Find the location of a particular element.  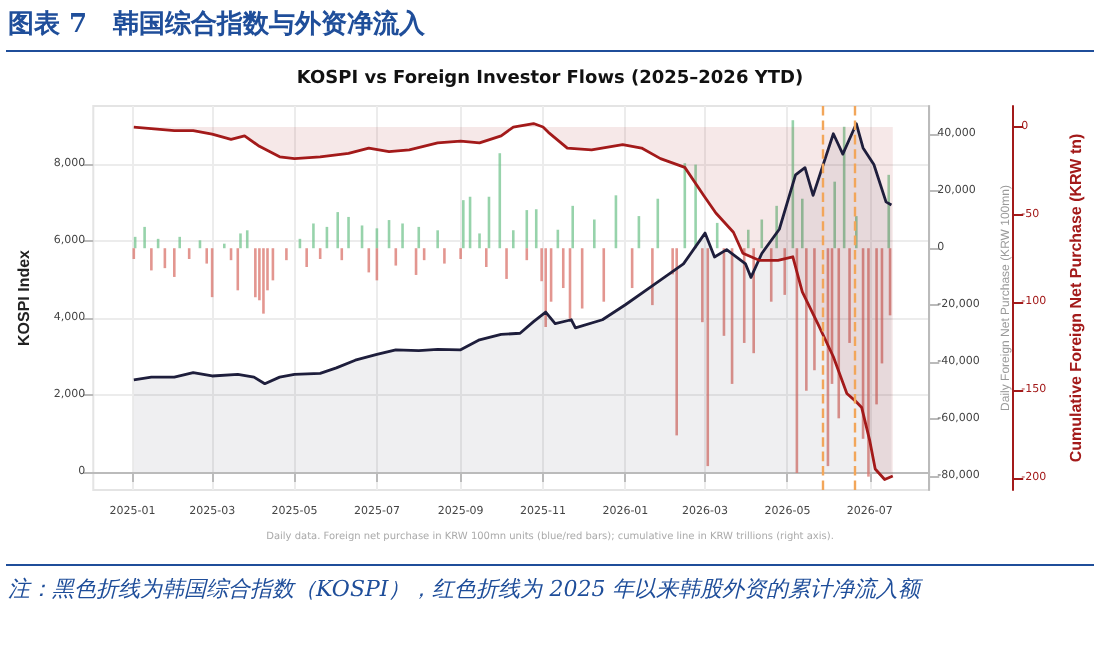

y3-axis-title: Cumulative Foreign Net Purchase (KRW tn) is located at coordinates (1076, 298).